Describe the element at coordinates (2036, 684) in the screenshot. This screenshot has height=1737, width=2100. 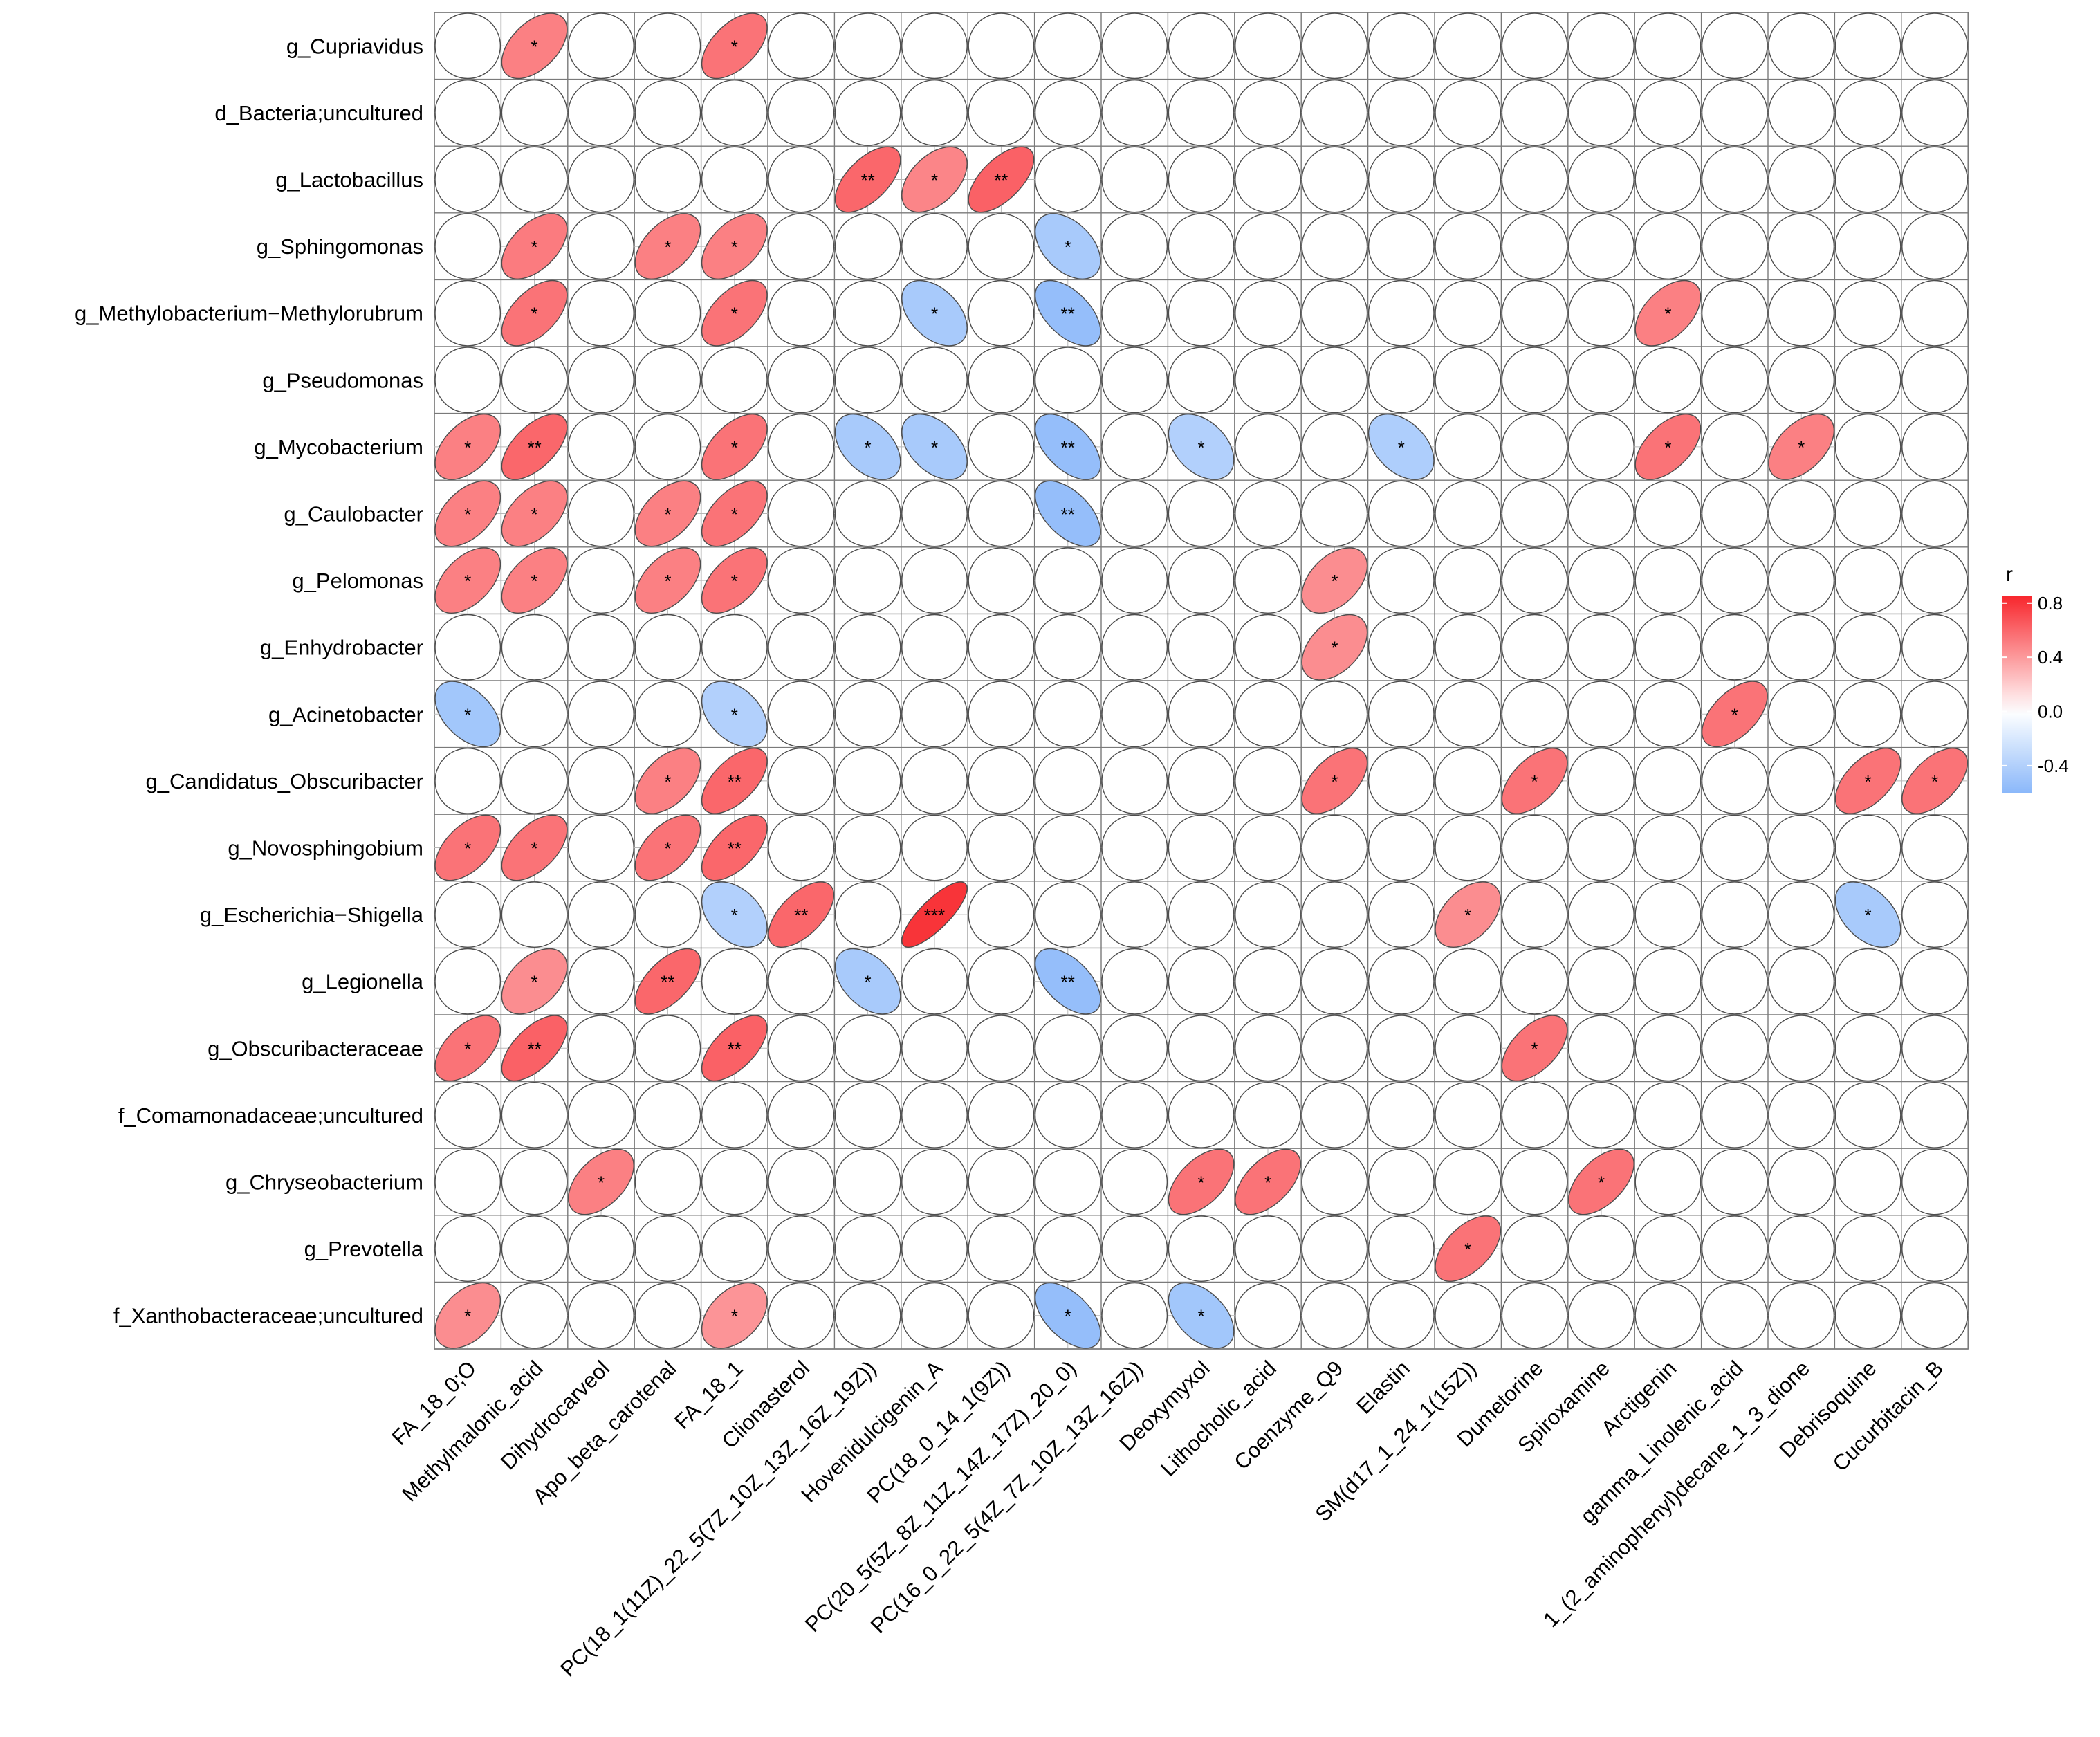
I see `legend-ticks: 0.8 0.4 0.0 -0.4` at that location.